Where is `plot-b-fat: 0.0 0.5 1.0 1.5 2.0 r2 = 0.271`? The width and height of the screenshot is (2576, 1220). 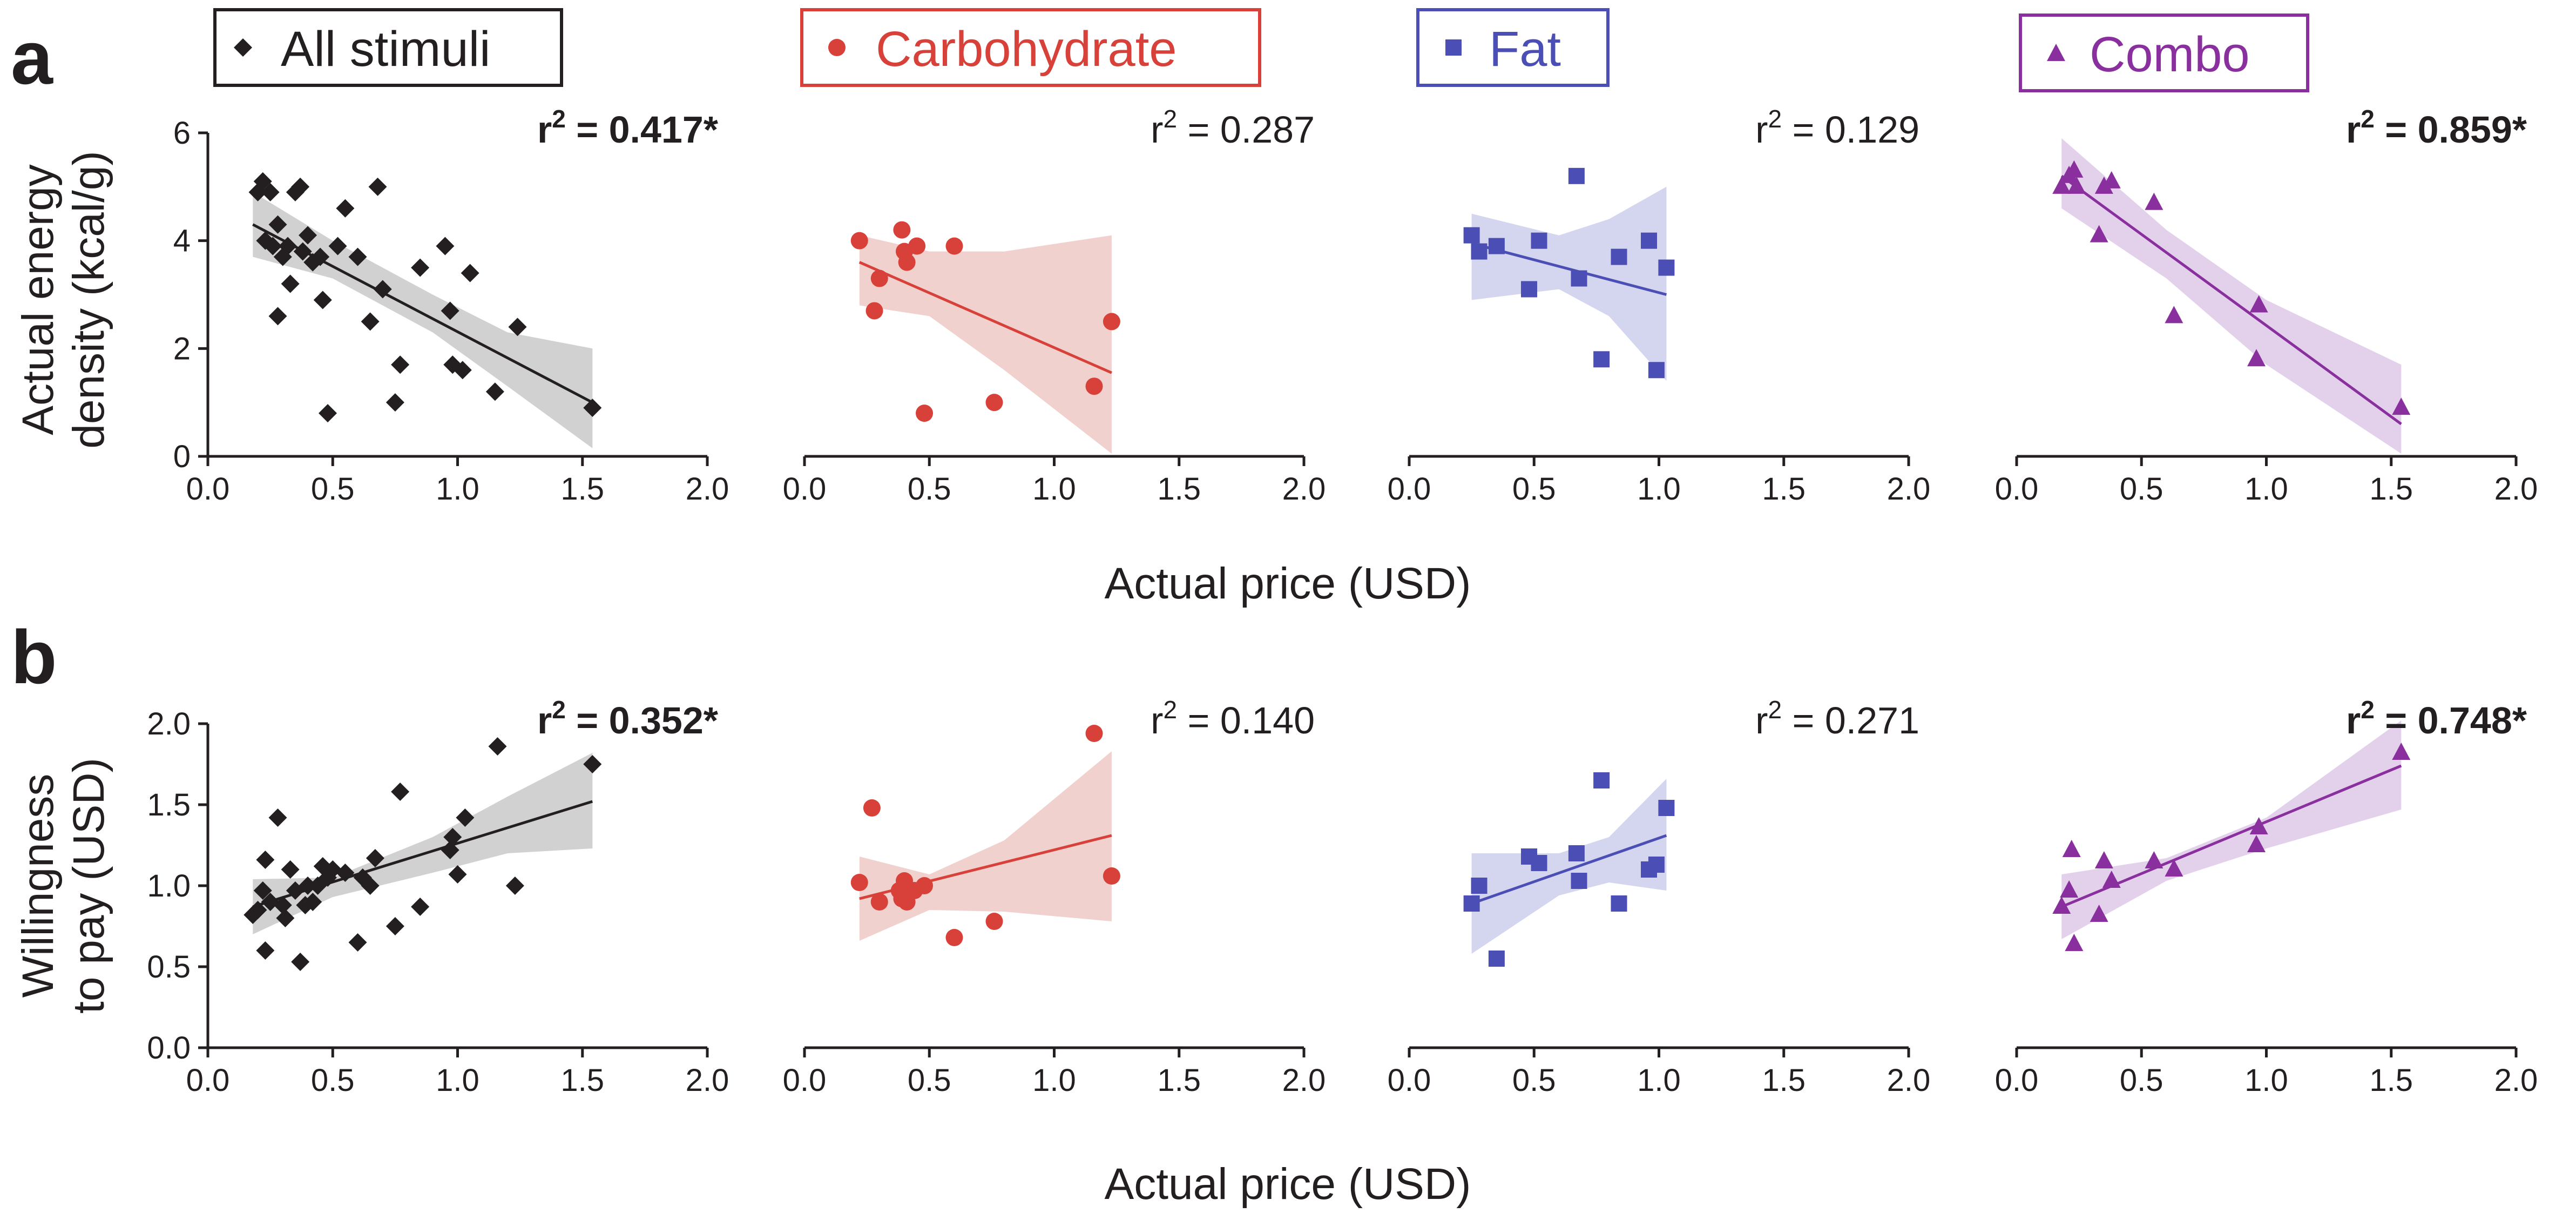
plot-b-fat: 0.0 0.5 1.0 1.5 2.0 r2 = 0.271 is located at coordinates (1660, 897).